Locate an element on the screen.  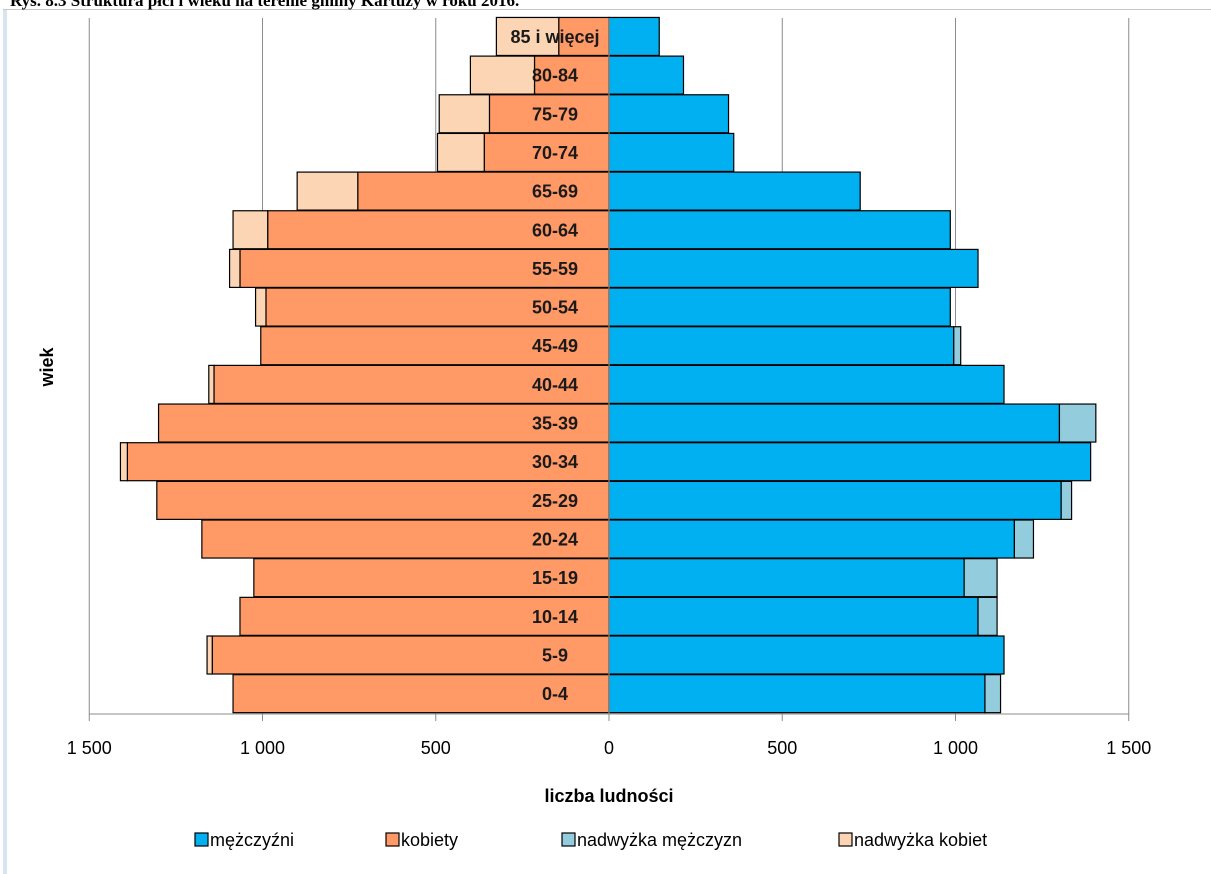
legend-item: mężczyźni is located at coordinates (244, 840).